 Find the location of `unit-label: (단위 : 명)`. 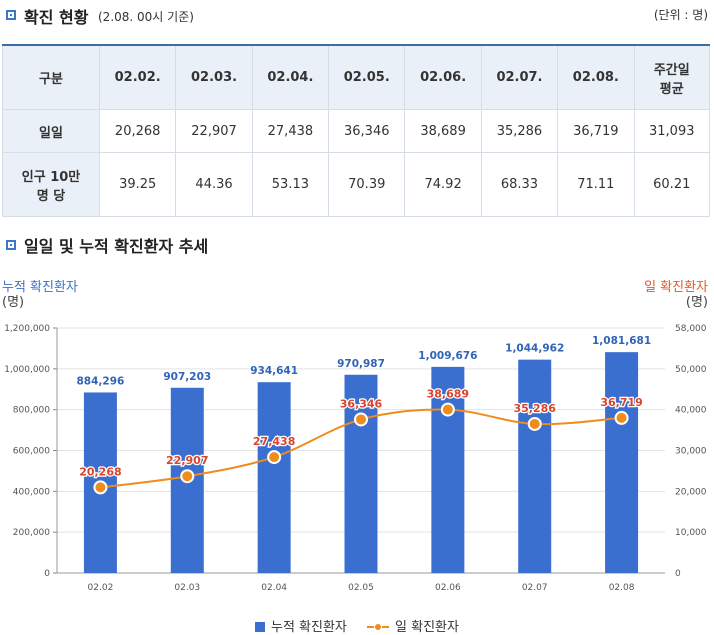

unit-label: (단위 : 명) is located at coordinates (680, 15).